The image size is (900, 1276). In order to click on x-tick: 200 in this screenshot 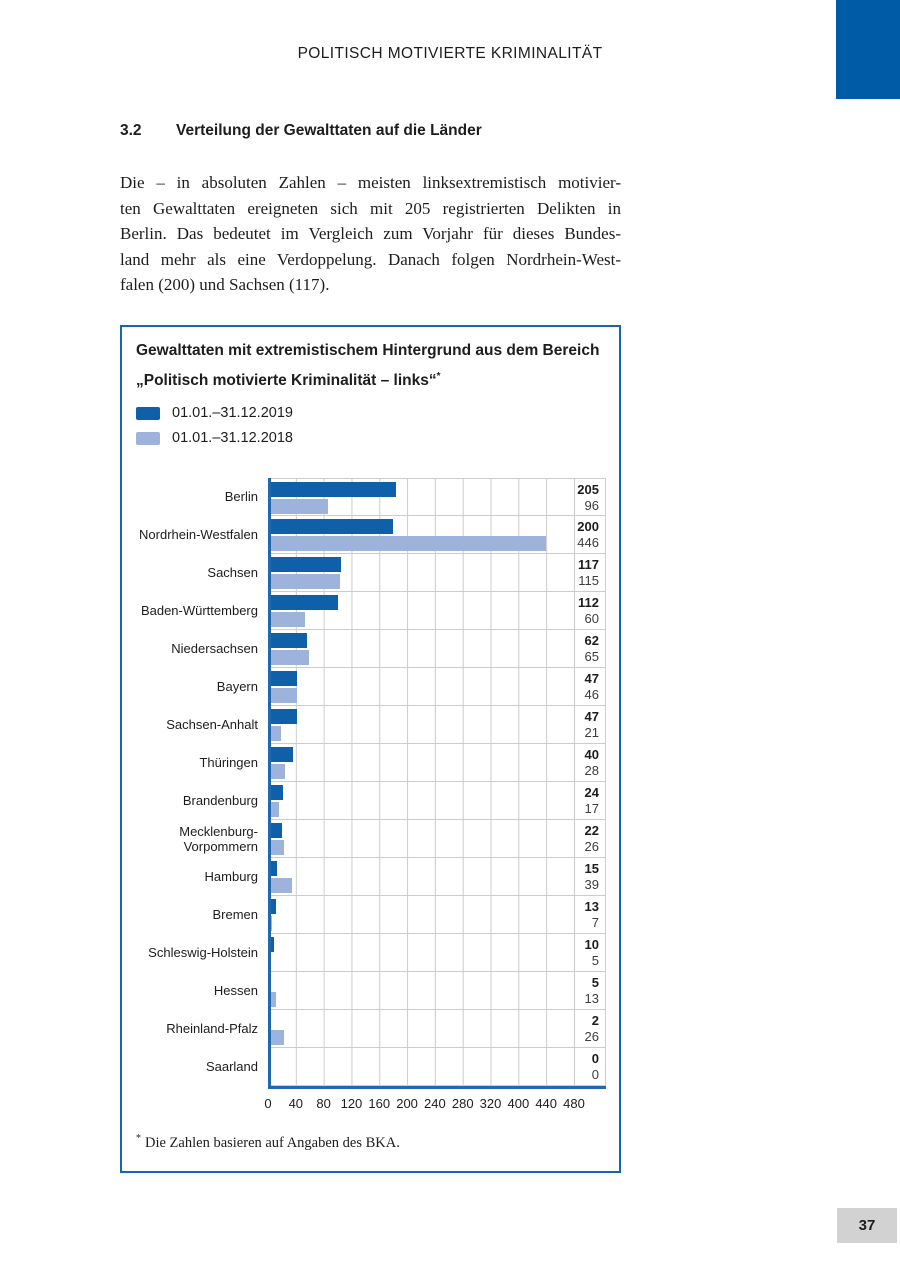, I will do `click(407, 1103)`.